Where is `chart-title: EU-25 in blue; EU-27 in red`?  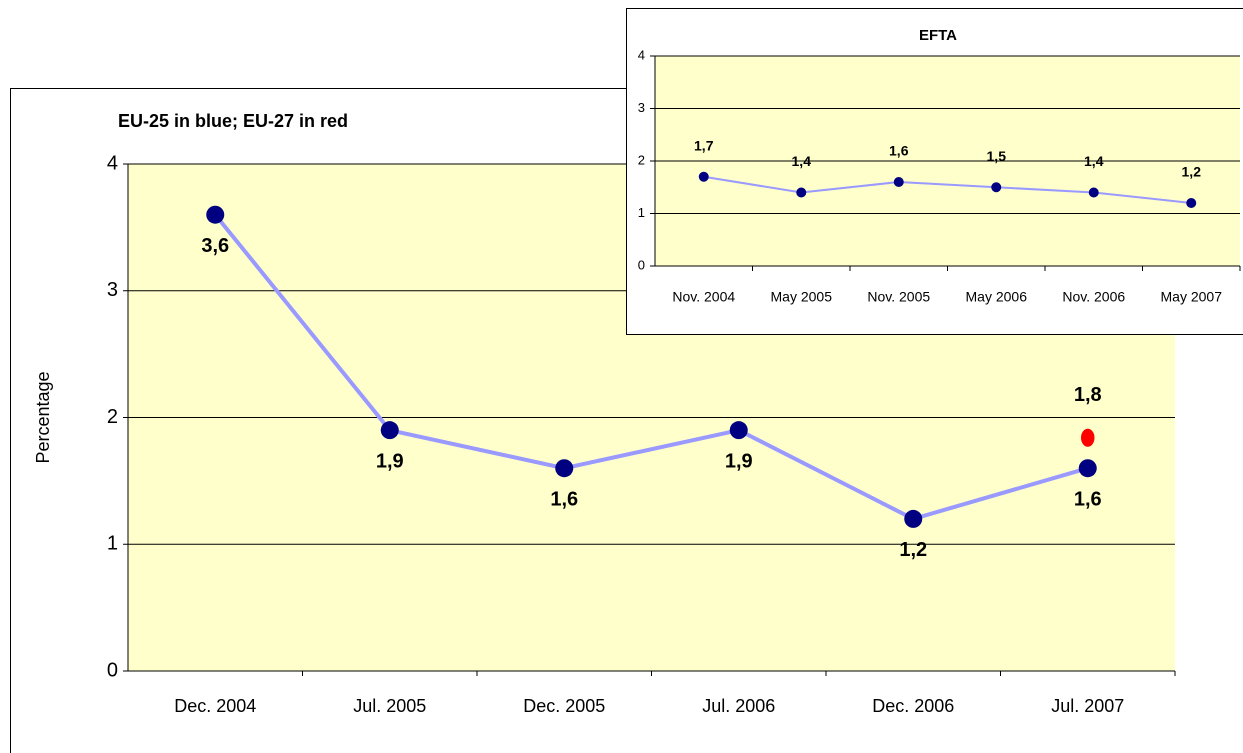 chart-title: EU-25 in blue; EU-27 in red is located at coordinates (233, 121).